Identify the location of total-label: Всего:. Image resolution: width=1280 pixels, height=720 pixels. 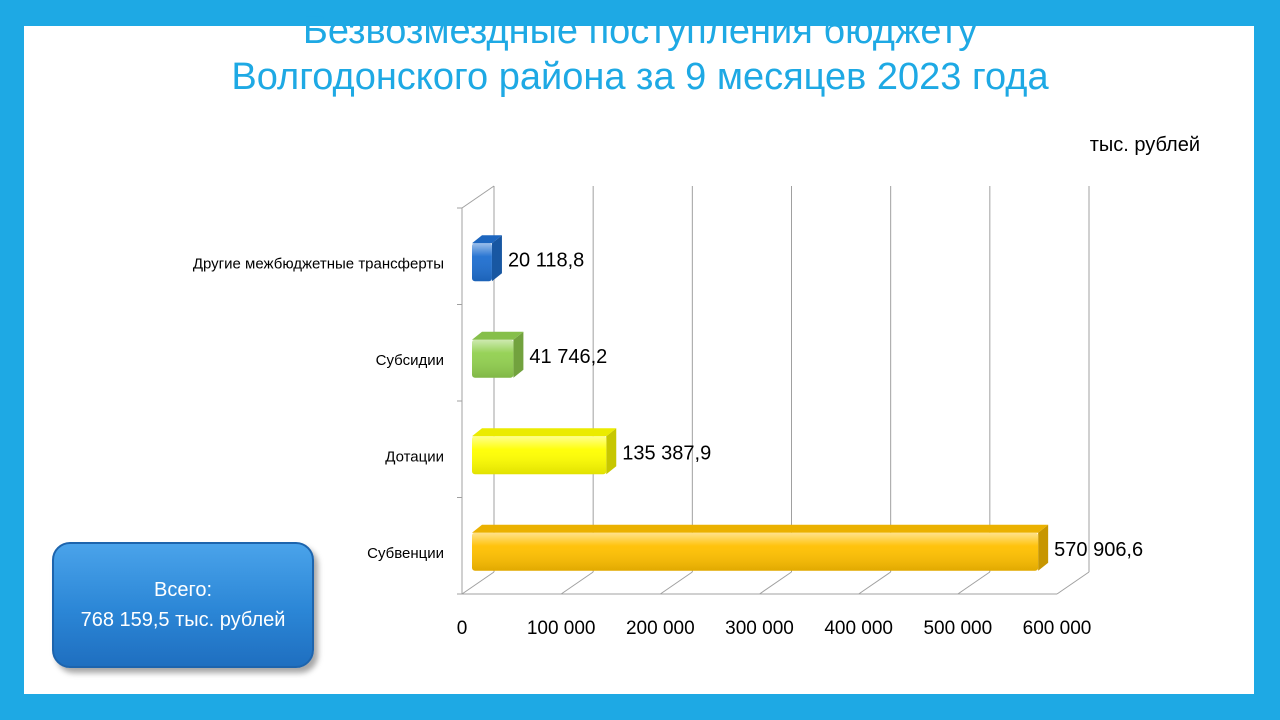
(183, 590).